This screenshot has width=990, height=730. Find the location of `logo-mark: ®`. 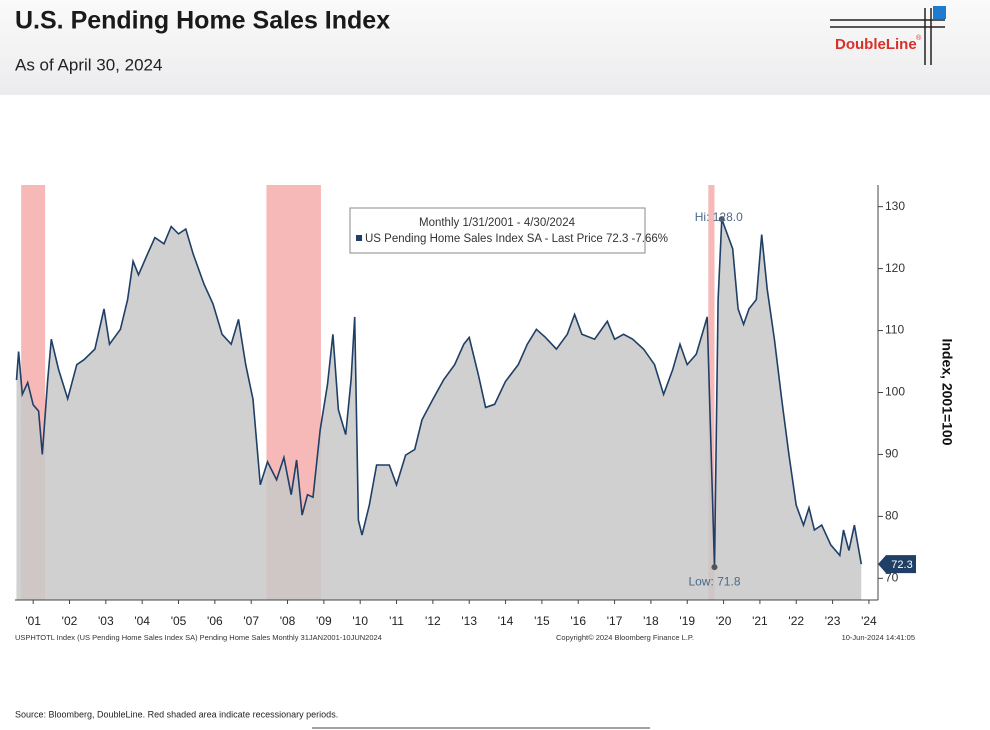

logo-mark: ® is located at coordinates (919, 38).